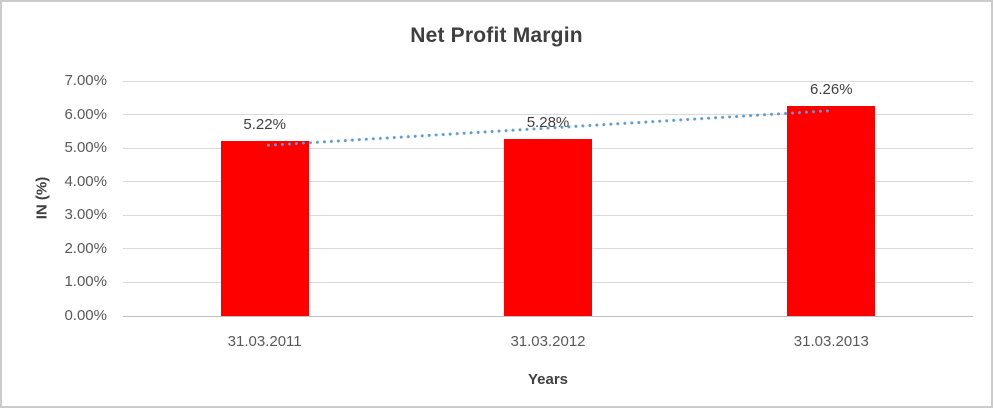 This screenshot has height=408, width=993. What do you see at coordinates (85, 315) in the screenshot?
I see `y-tick-label: 0.00%` at bounding box center [85, 315].